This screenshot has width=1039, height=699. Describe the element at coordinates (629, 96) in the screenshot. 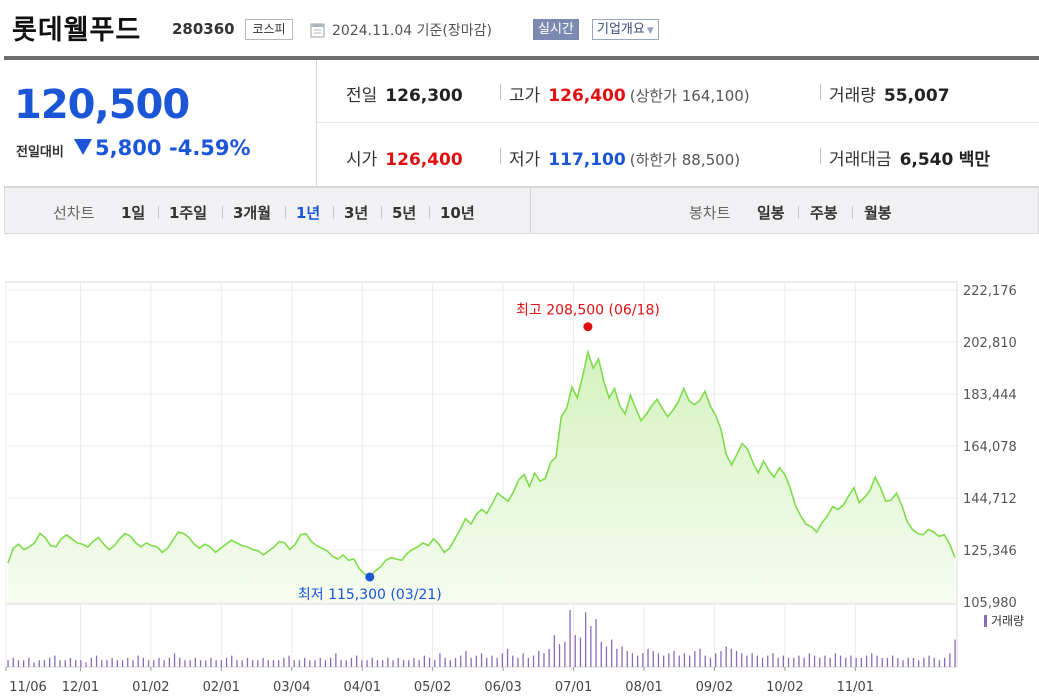

I see `high-cell: 고가 126,400 (상한가 164,100)` at that location.